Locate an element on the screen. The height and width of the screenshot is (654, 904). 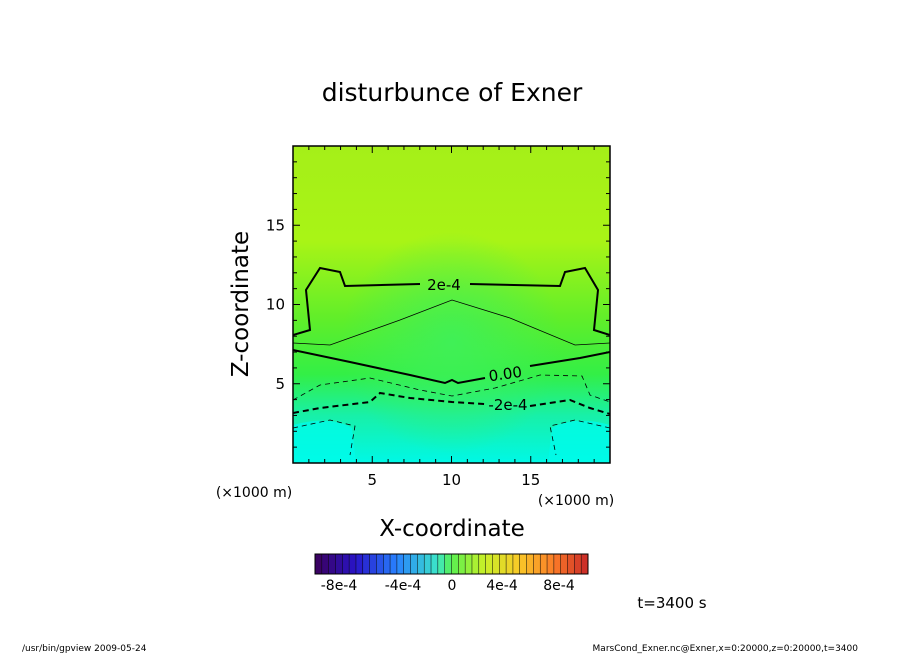
y-axis-title: Z-coordinate is located at coordinates (241, 304).